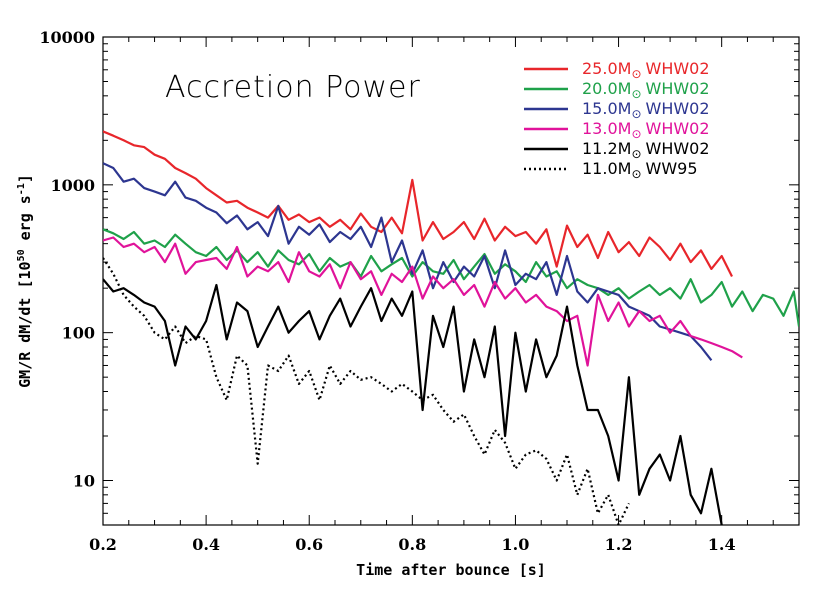 The width and height of the screenshot is (830, 593). Describe the element at coordinates (722, 544) in the screenshot. I see `x-tick-label: 1.4` at that location.